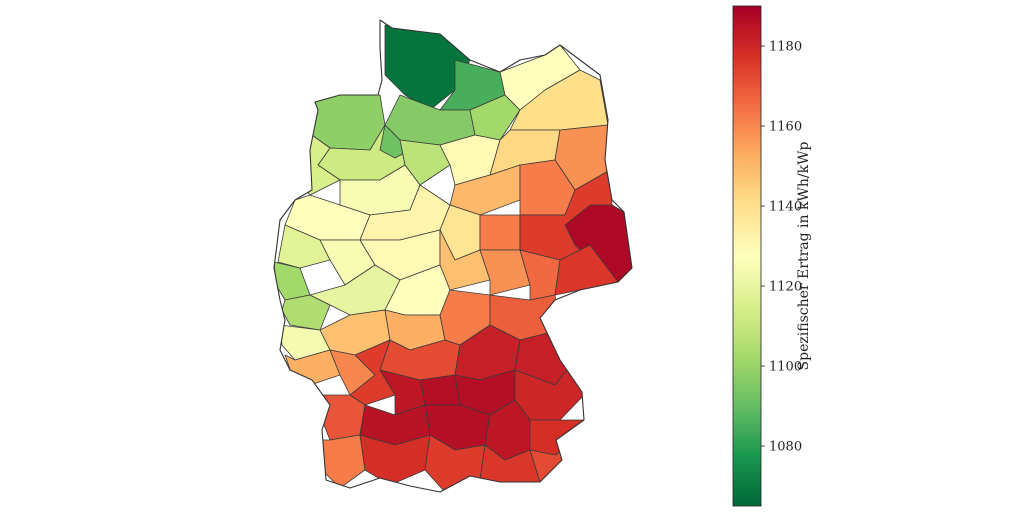  I want to click on region-ruhr, so click(304, 246).